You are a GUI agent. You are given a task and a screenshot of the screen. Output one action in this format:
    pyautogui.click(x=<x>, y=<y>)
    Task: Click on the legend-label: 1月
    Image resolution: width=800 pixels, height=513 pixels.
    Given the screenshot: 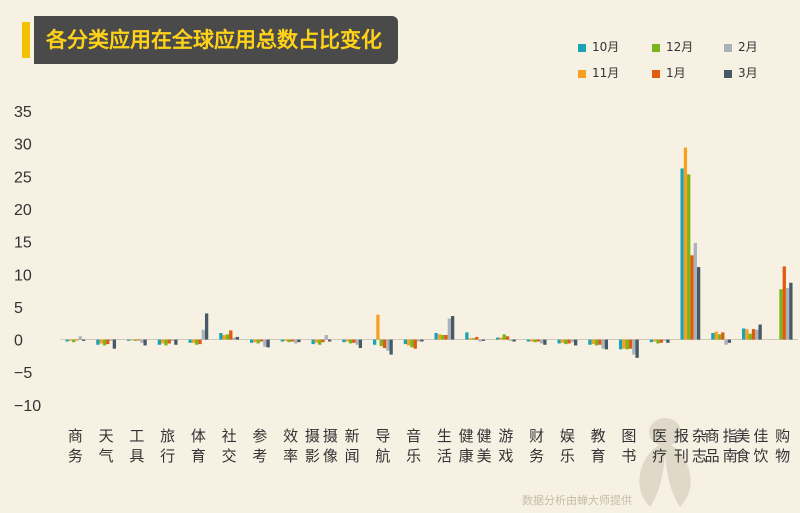 What is the action you would take?
    pyautogui.click(x=676, y=73)
    